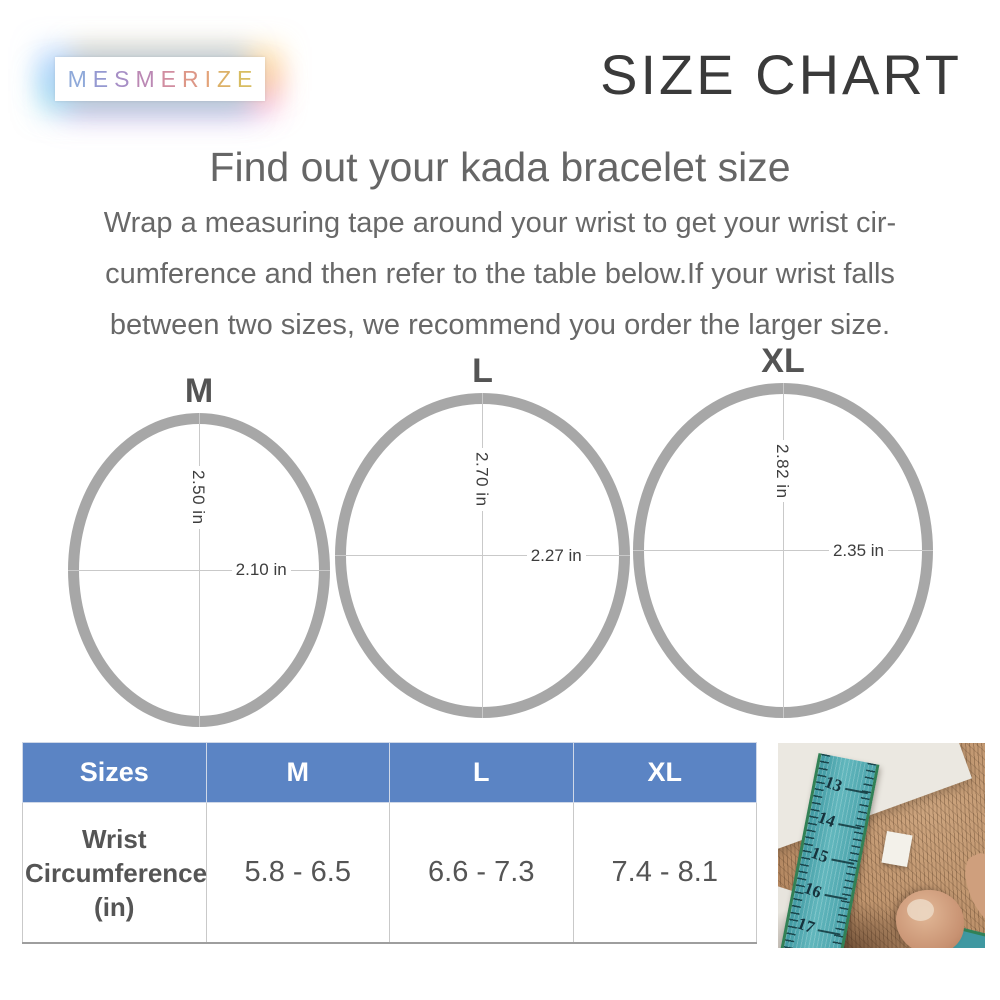  Describe the element at coordinates (297, 772) in the screenshot. I see `header-cell-m: M` at that location.